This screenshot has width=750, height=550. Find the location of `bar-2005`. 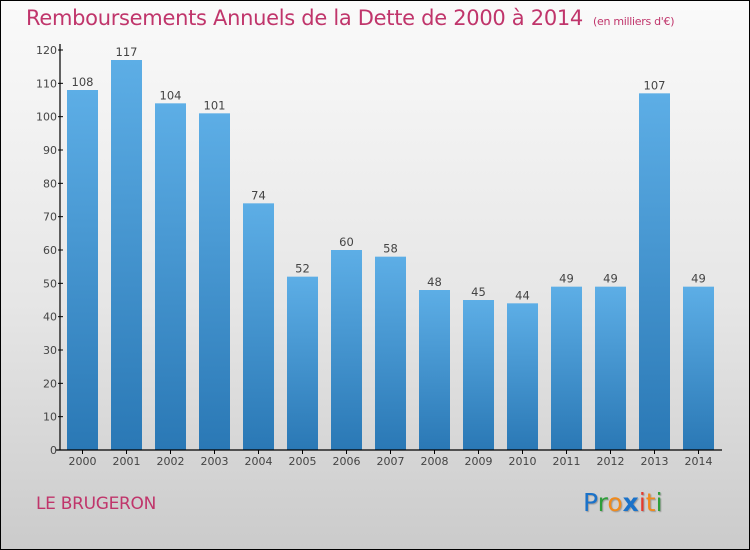

bar-2005 is located at coordinates (302, 363).